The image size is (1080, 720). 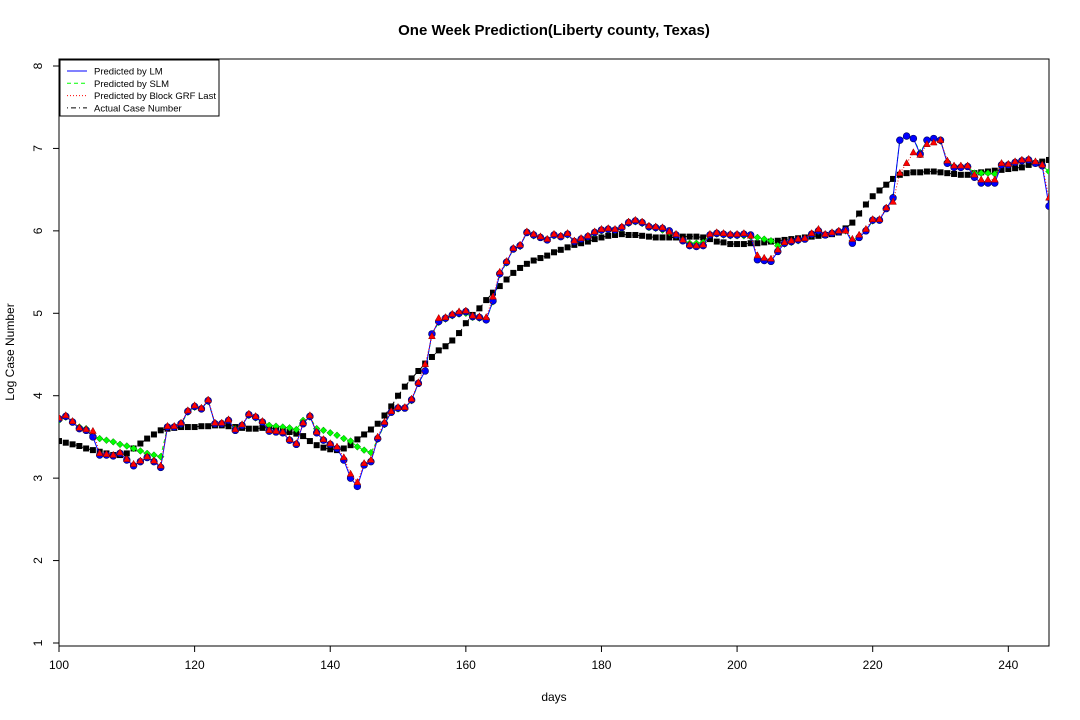 I want to click on x-tick-label: 100, so click(x=59, y=665).